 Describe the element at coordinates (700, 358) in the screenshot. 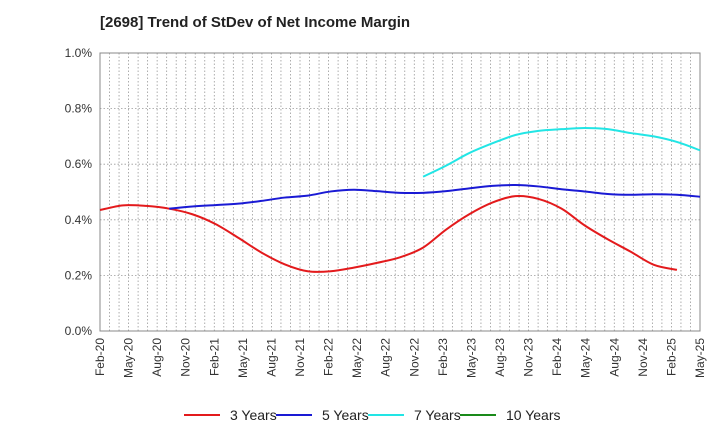

I see `x-tick-label: May-25` at that location.